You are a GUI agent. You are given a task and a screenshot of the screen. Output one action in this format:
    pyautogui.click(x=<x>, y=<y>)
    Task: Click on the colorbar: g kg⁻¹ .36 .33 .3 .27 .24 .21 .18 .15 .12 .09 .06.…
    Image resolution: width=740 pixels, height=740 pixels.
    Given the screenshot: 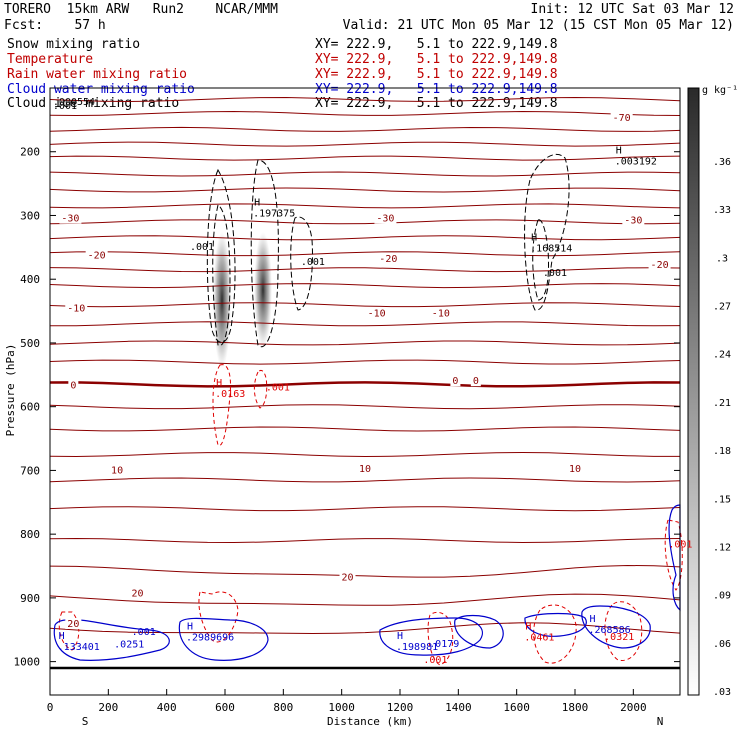 What is the action you would take?
    pyautogui.click(x=712, y=391)
    